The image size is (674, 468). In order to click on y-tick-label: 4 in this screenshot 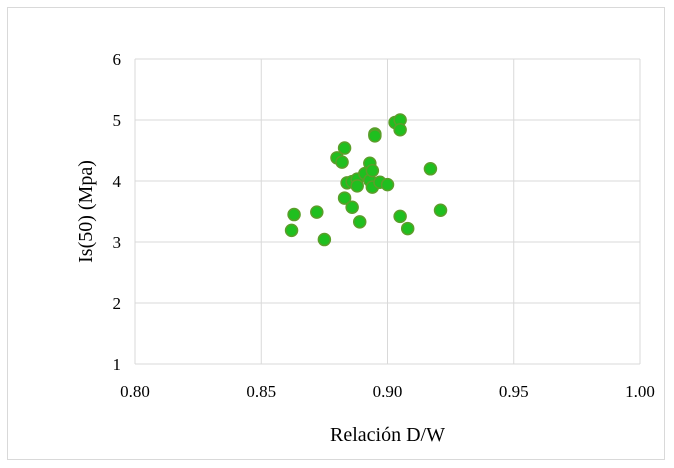, I will do `click(117, 181)`.